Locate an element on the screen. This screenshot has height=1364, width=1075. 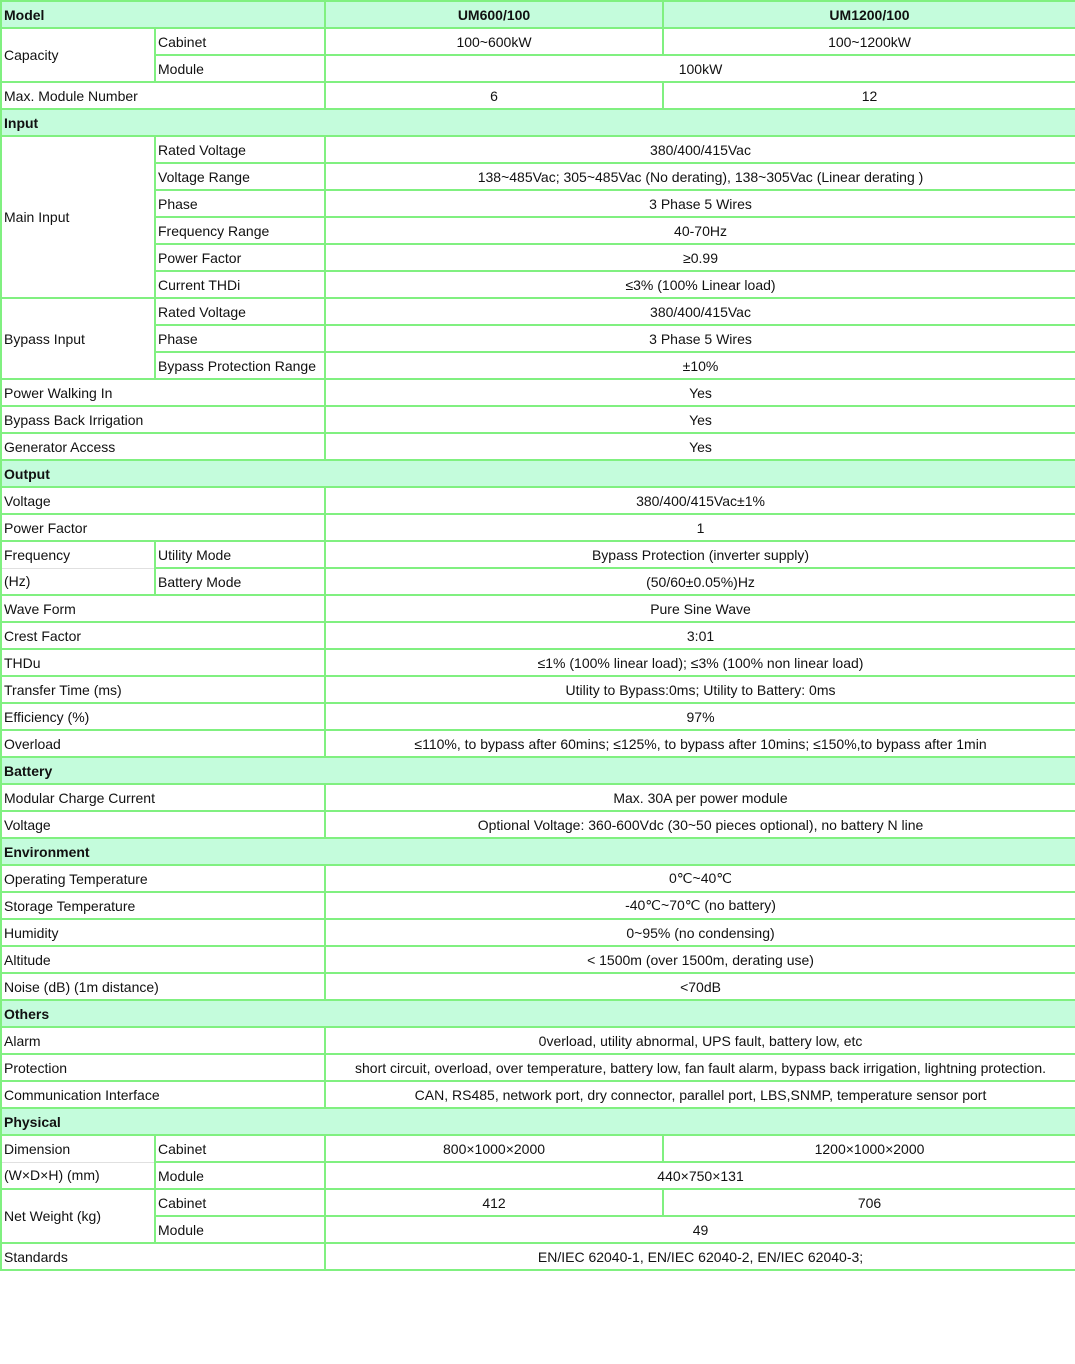
row-label: Bypass Back Irrigation is located at coordinates (163, 419).